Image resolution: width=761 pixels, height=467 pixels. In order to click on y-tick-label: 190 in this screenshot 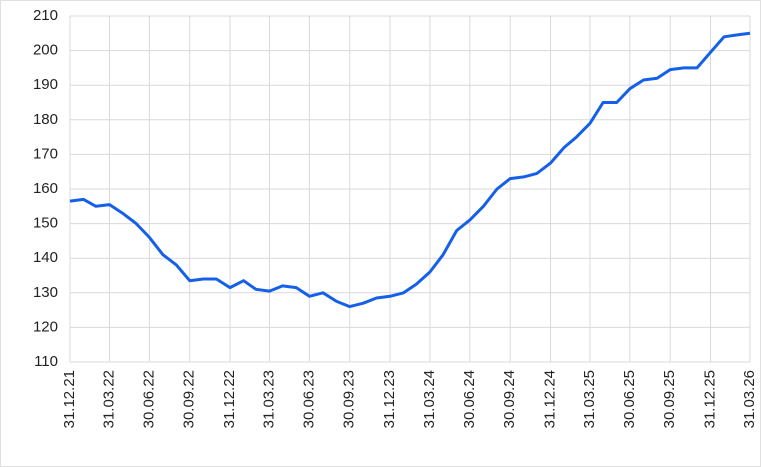, I will do `click(45, 84)`.